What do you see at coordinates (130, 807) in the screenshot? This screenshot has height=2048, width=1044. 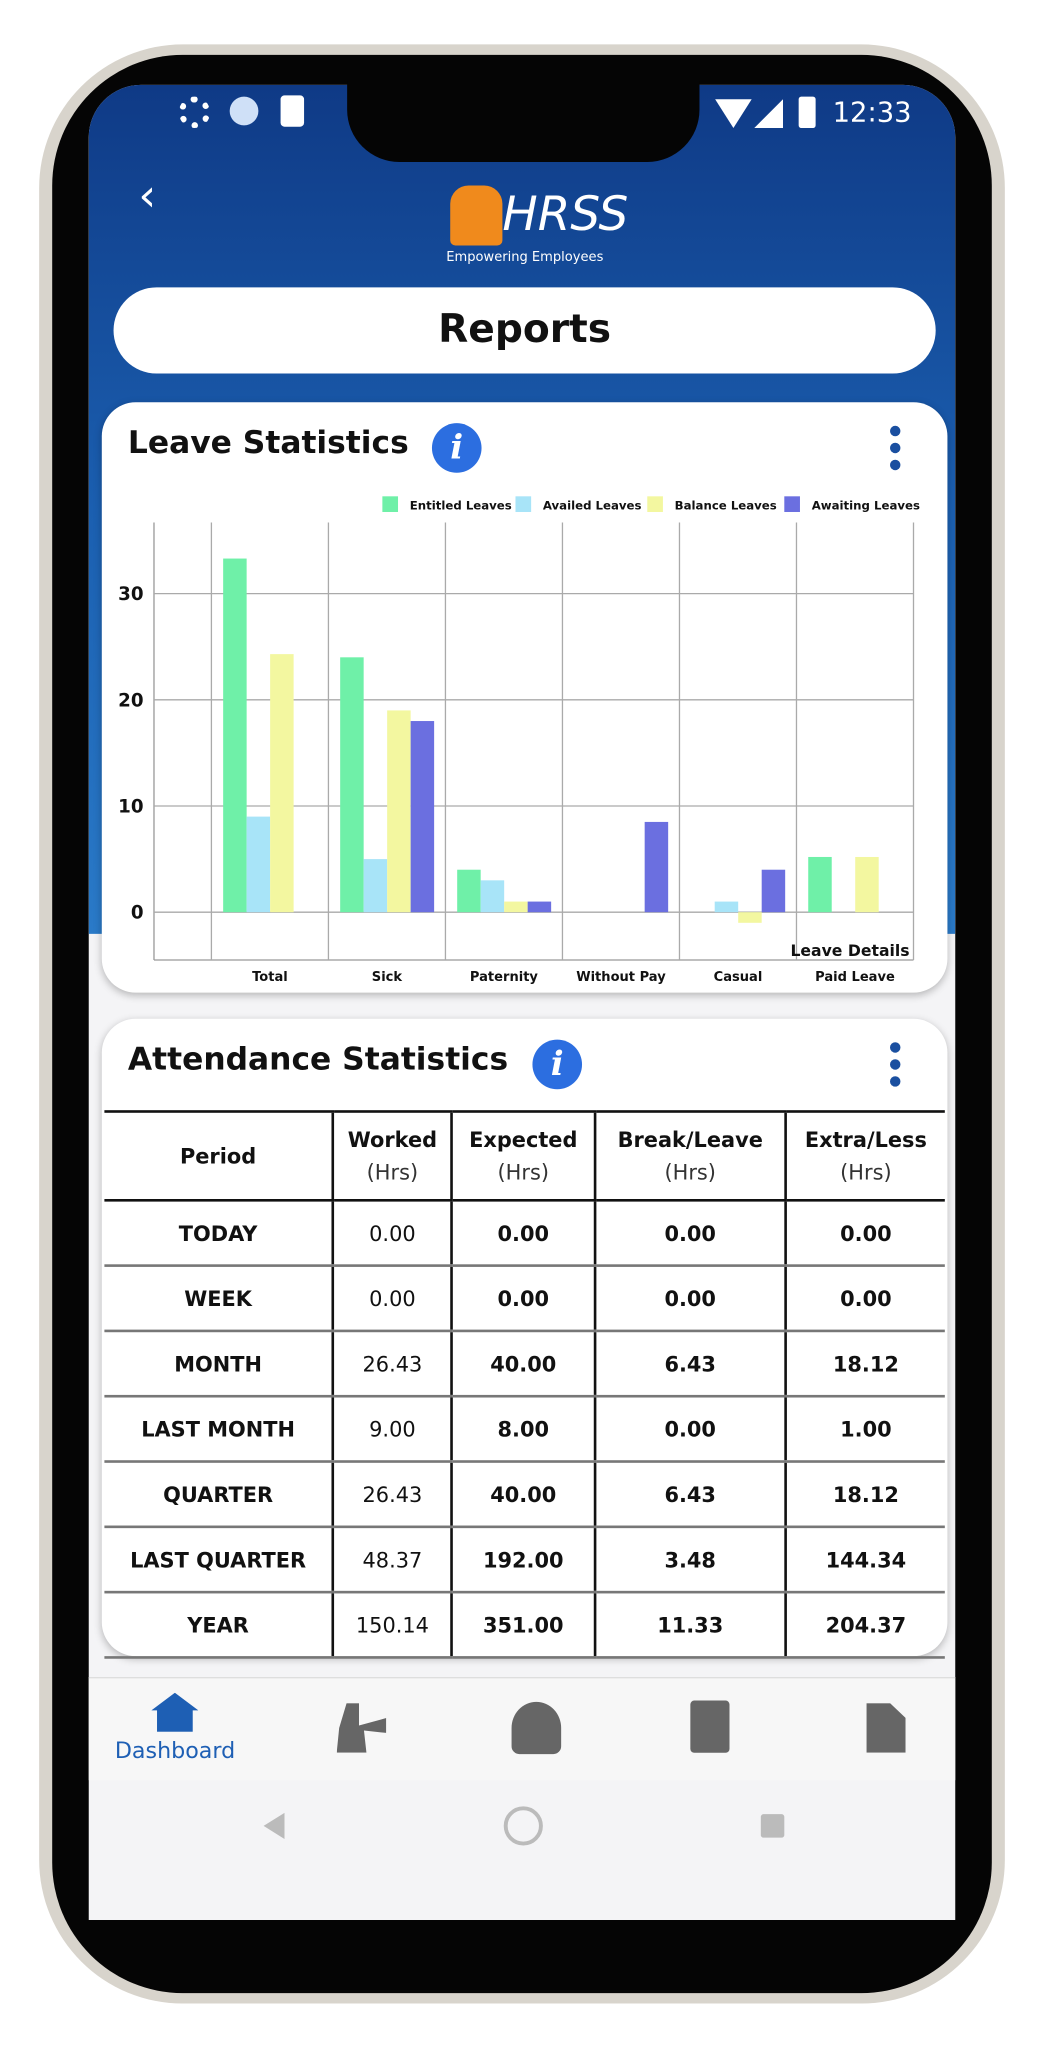 I see `y-tick-label: 10` at bounding box center [130, 807].